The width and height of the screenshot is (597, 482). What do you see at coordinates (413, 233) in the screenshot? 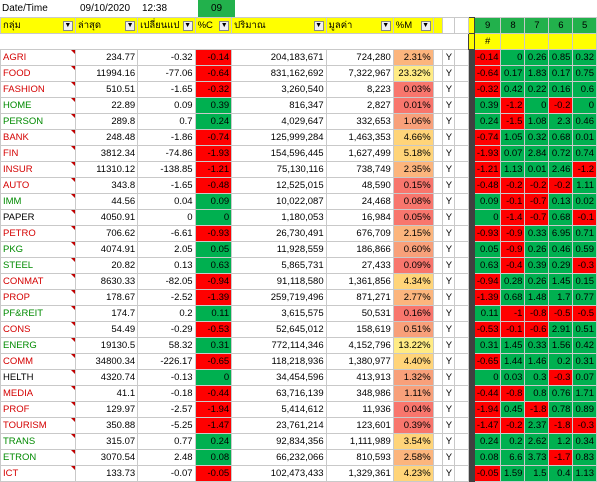
I see `pct-market-value: 2.15%` at bounding box center [413, 233].